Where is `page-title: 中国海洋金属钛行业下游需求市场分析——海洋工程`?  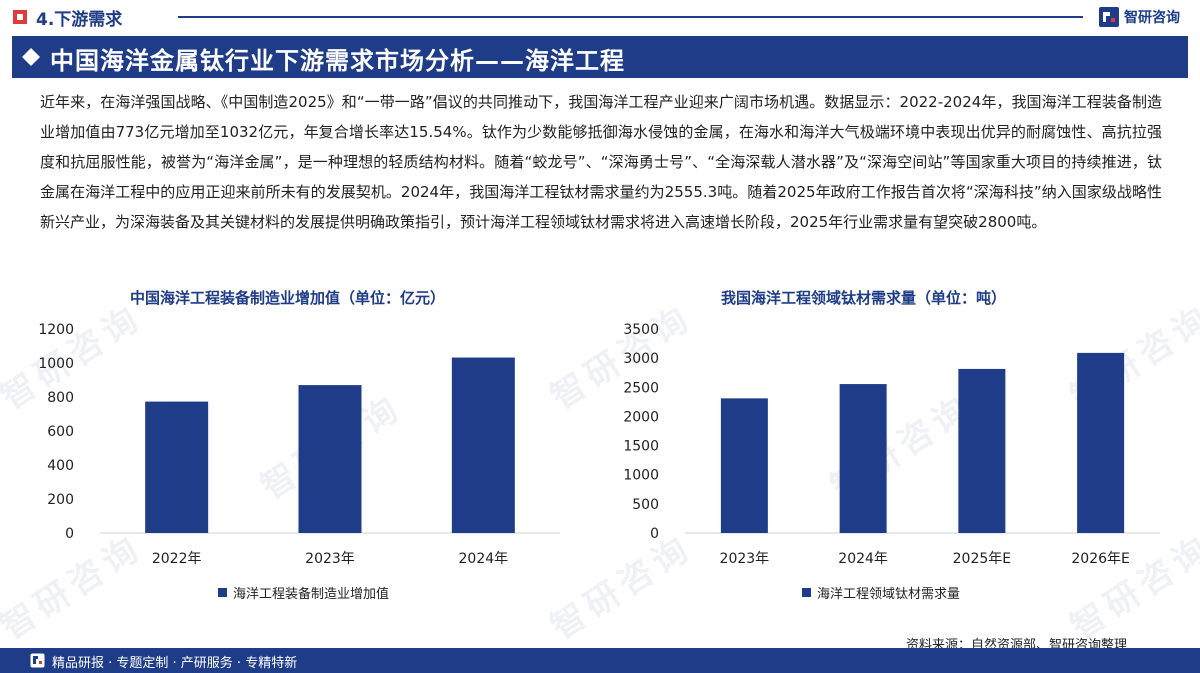 page-title: 中国海洋金属钛行业下游需求市场分析——海洋工程 is located at coordinates (337, 61).